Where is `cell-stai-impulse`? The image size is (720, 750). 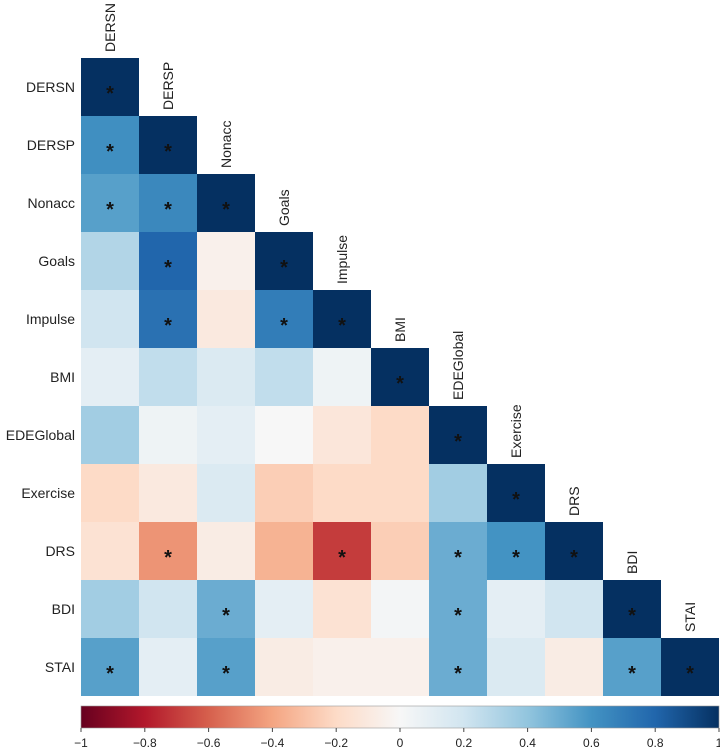
cell-stai-impulse is located at coordinates (342, 667).